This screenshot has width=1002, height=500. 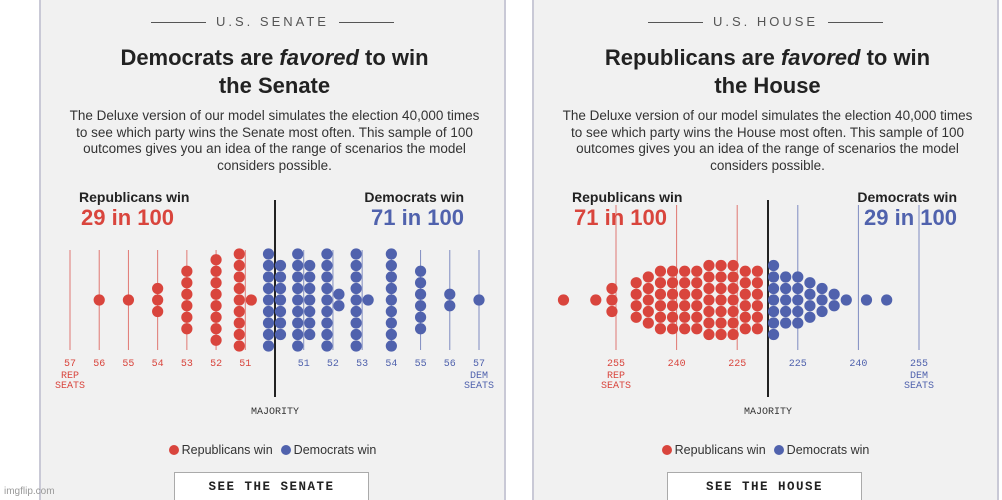 I want to click on title-text: Democrats are, so click(x=200, y=57).